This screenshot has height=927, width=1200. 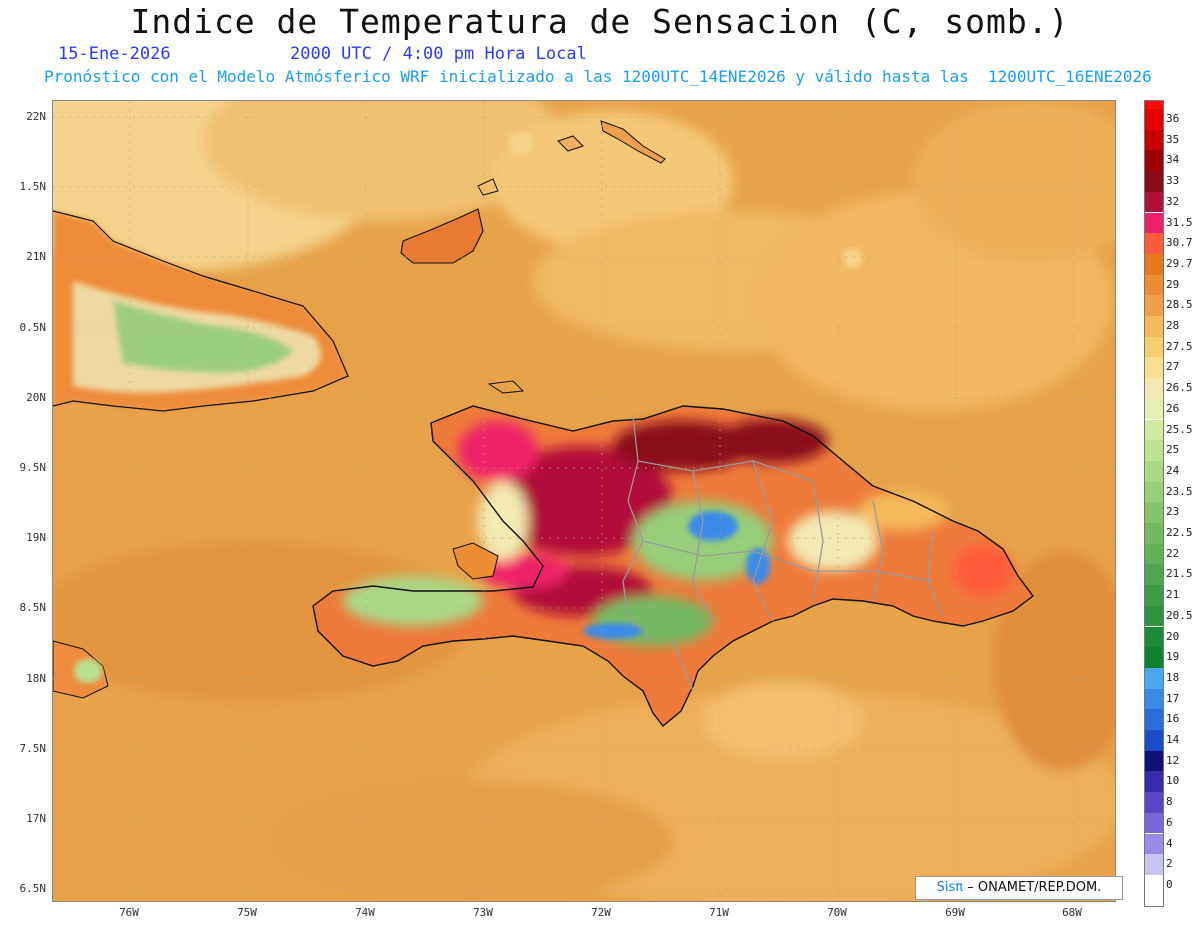 I want to click on legend-label: 24, so click(x=1173, y=470).